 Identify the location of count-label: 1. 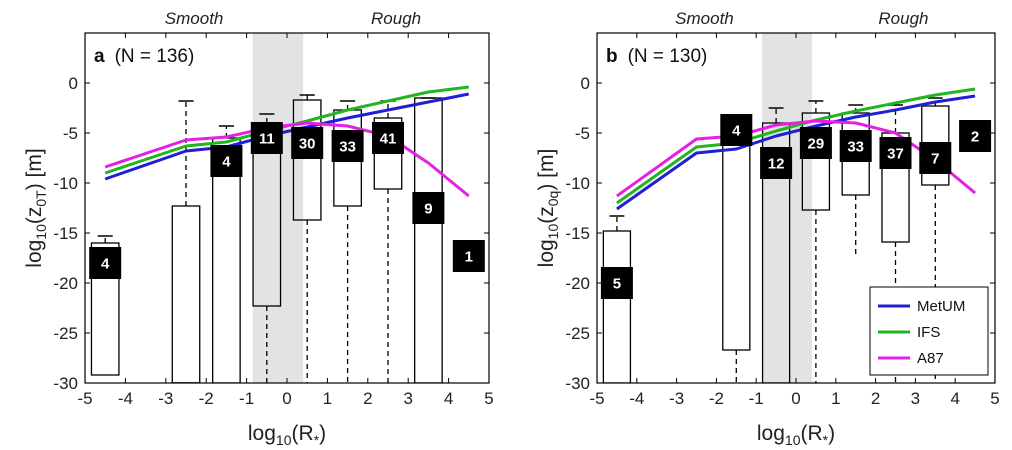
(469, 257).